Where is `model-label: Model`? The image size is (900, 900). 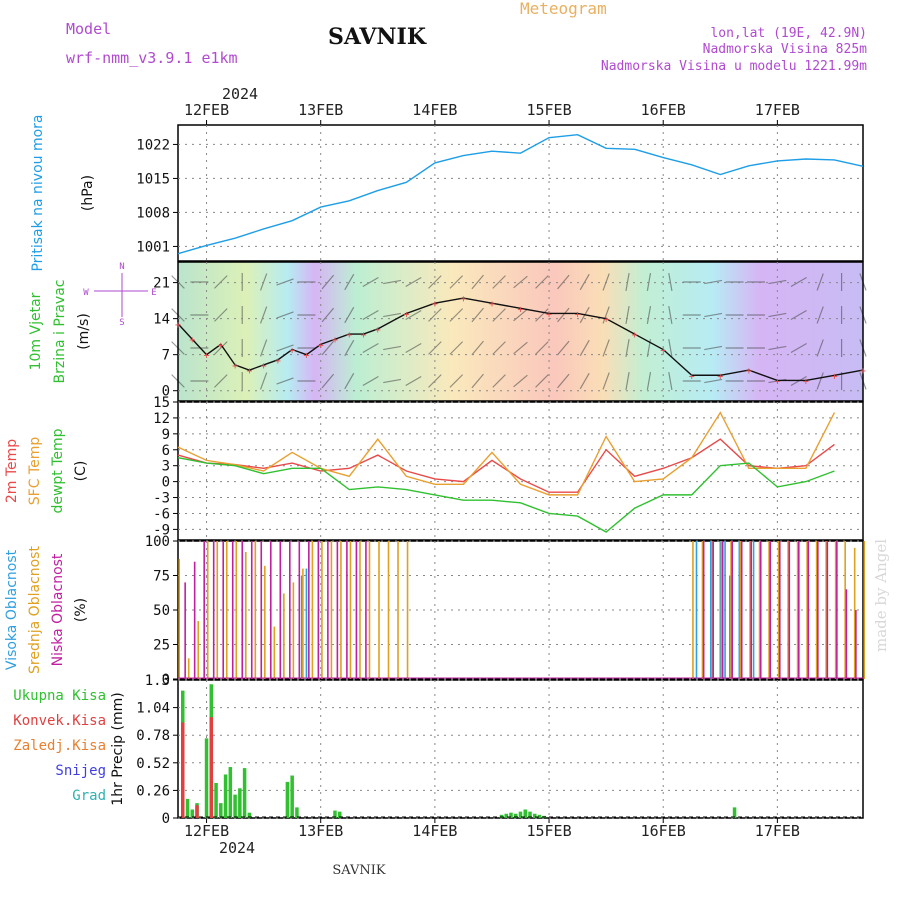 model-label: Model is located at coordinates (88, 29).